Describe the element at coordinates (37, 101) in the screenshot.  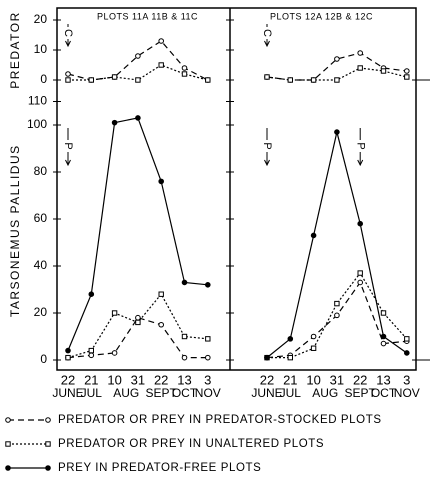
I see `y-tick-label: 110` at that location.